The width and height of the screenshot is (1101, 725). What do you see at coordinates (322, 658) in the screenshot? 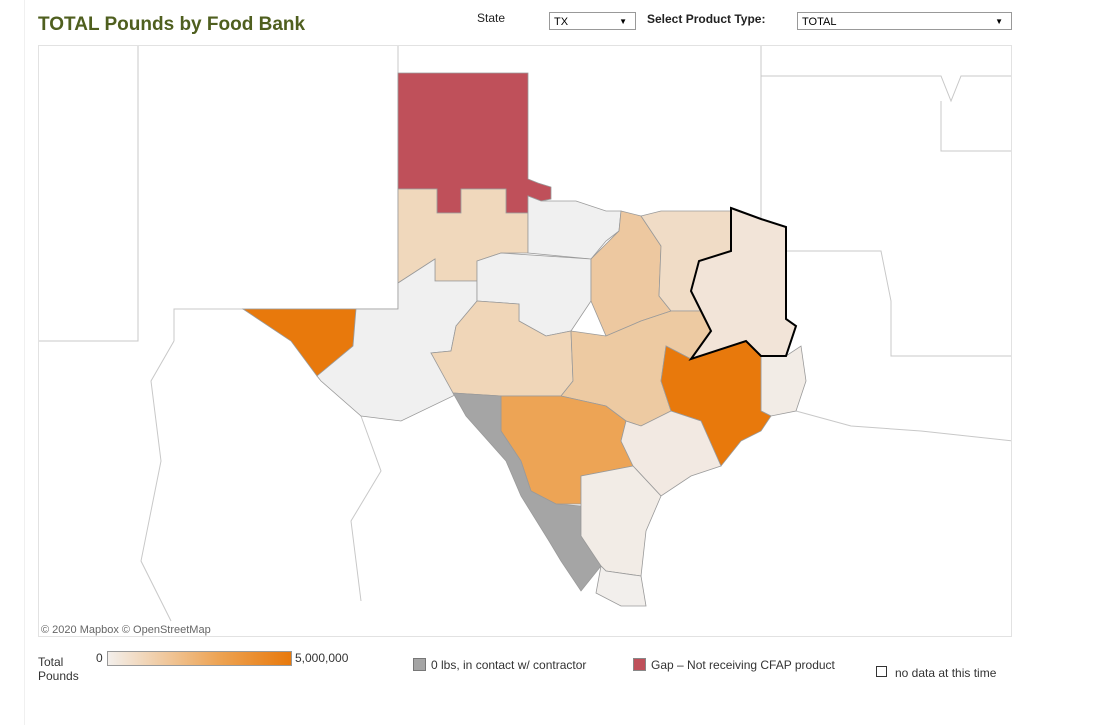
I see `scale-max: 5,000,000` at bounding box center [322, 658].